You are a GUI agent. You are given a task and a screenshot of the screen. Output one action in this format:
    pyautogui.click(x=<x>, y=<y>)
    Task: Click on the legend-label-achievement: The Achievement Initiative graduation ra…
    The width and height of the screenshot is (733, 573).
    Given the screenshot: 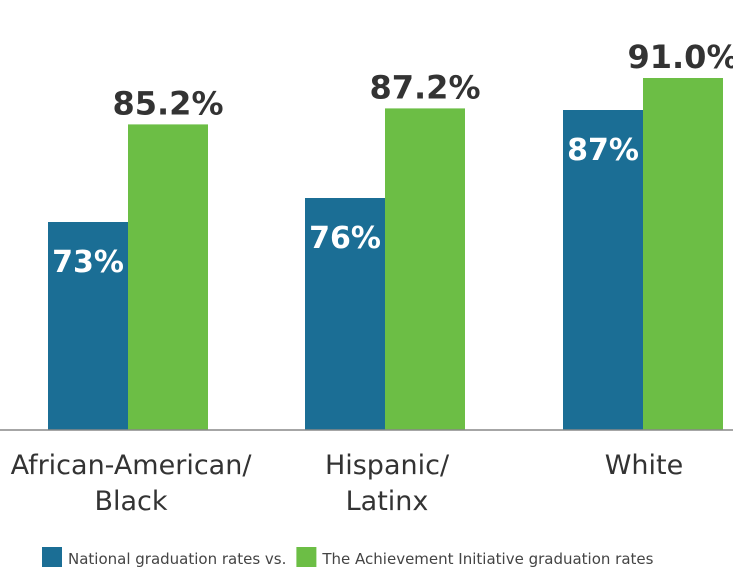 What is the action you would take?
    pyautogui.click(x=487, y=559)
    